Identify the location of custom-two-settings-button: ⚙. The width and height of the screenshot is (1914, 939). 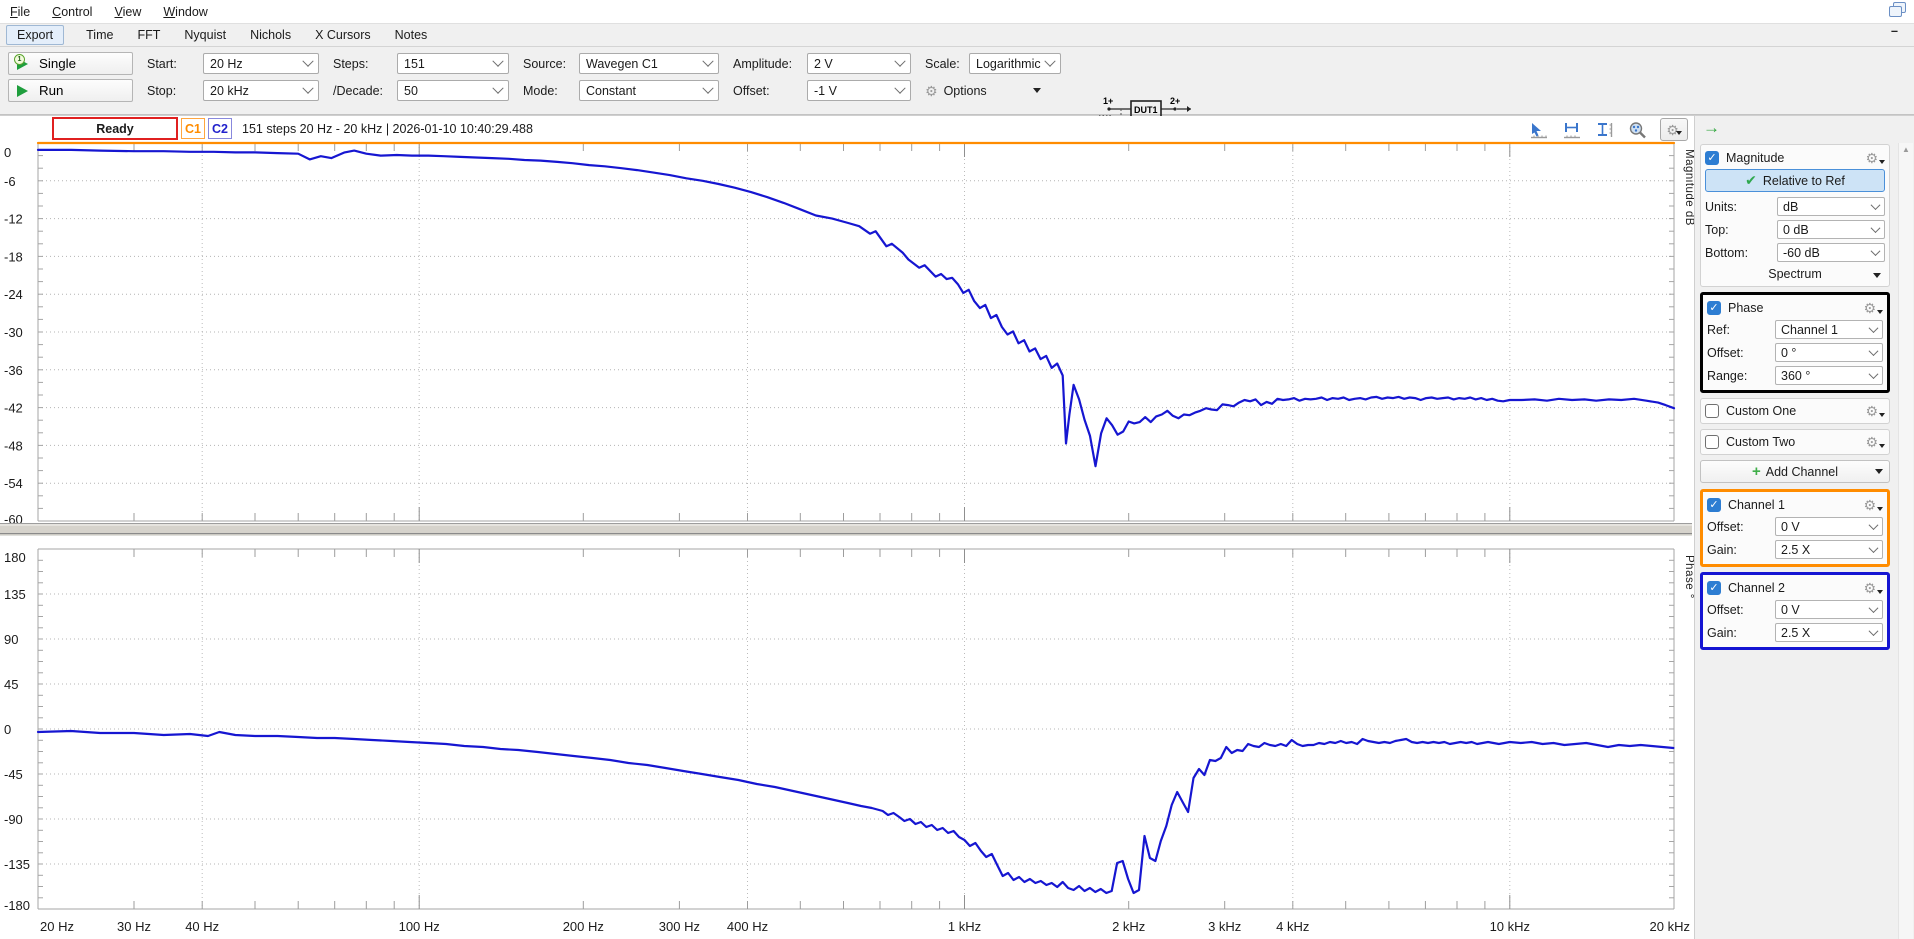
(1875, 442).